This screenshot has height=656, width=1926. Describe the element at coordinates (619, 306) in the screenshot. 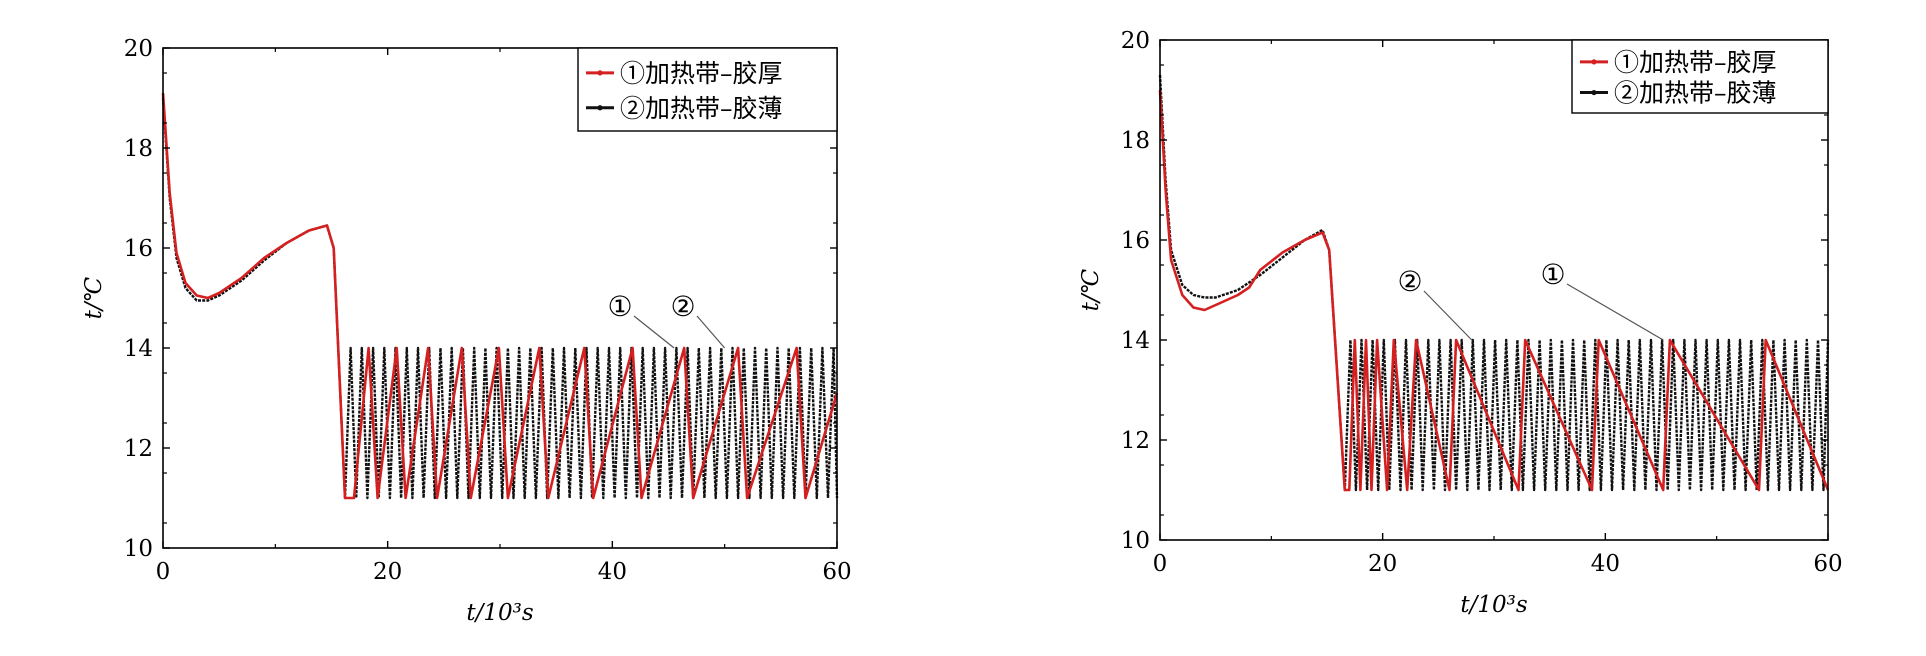

I see `annotation-label-1: ①` at that location.